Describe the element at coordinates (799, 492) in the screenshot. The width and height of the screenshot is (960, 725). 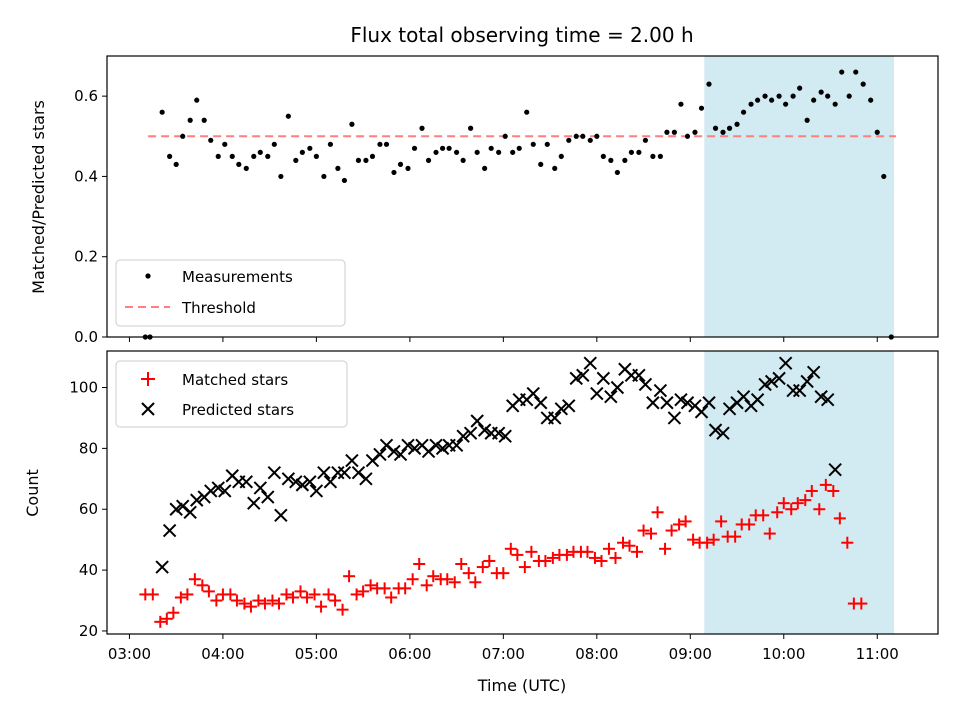
I see `bottom-shaded-region` at that location.